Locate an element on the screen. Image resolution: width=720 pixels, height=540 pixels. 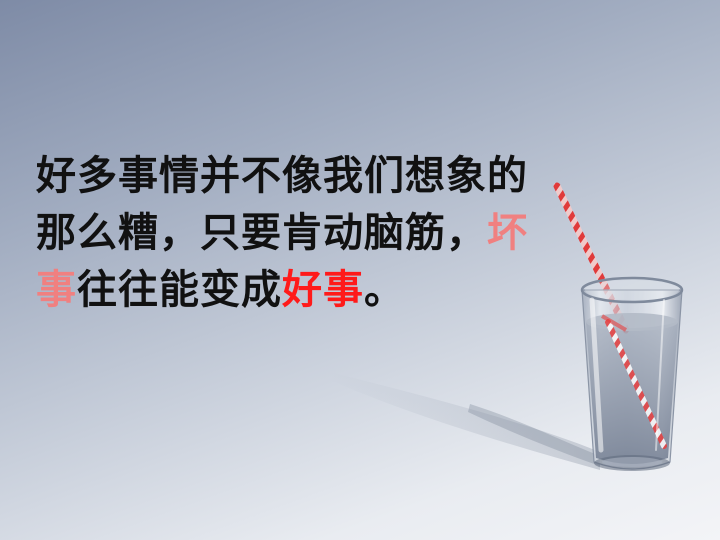
straw-lower is located at coordinates (636, 384).